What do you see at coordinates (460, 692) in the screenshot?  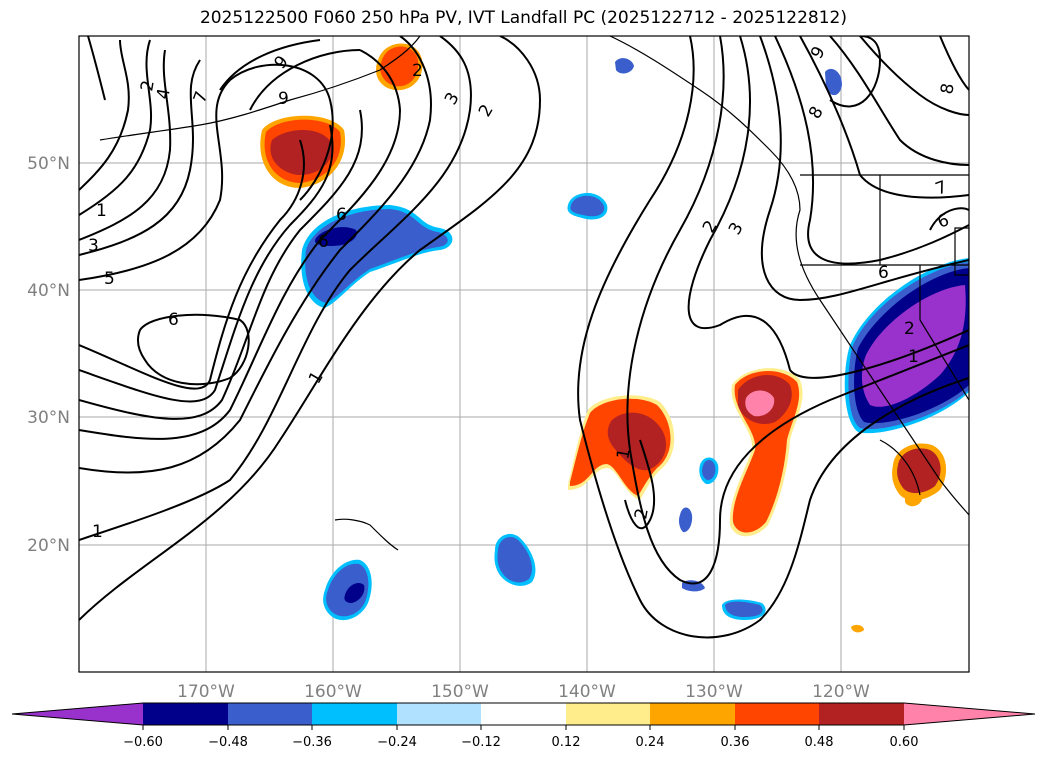 I see `lon-tick-label: 150°W` at bounding box center [460, 692].